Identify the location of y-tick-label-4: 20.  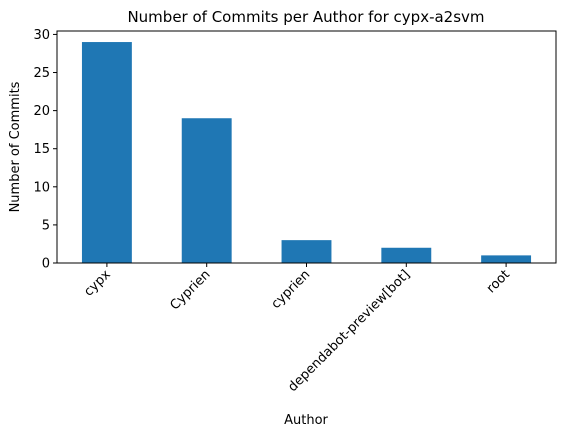
(41, 111).